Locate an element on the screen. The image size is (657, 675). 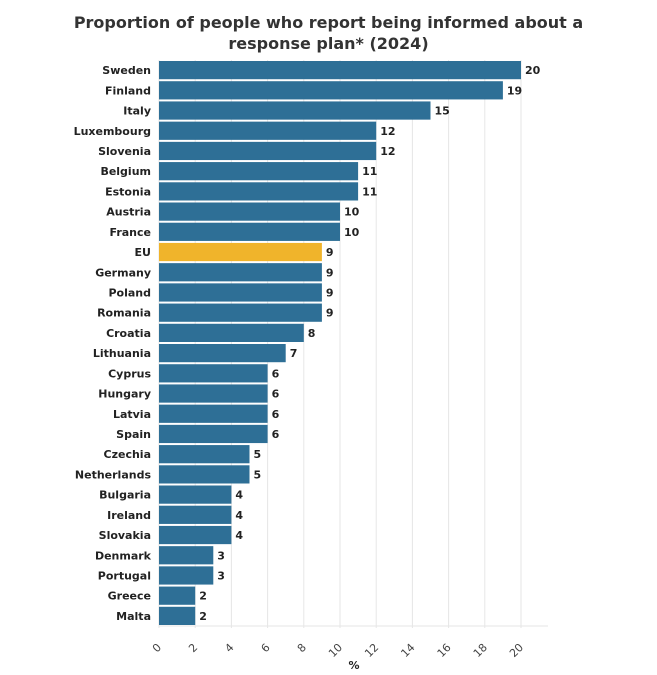
category-label: Denmark is located at coordinates (123, 555).